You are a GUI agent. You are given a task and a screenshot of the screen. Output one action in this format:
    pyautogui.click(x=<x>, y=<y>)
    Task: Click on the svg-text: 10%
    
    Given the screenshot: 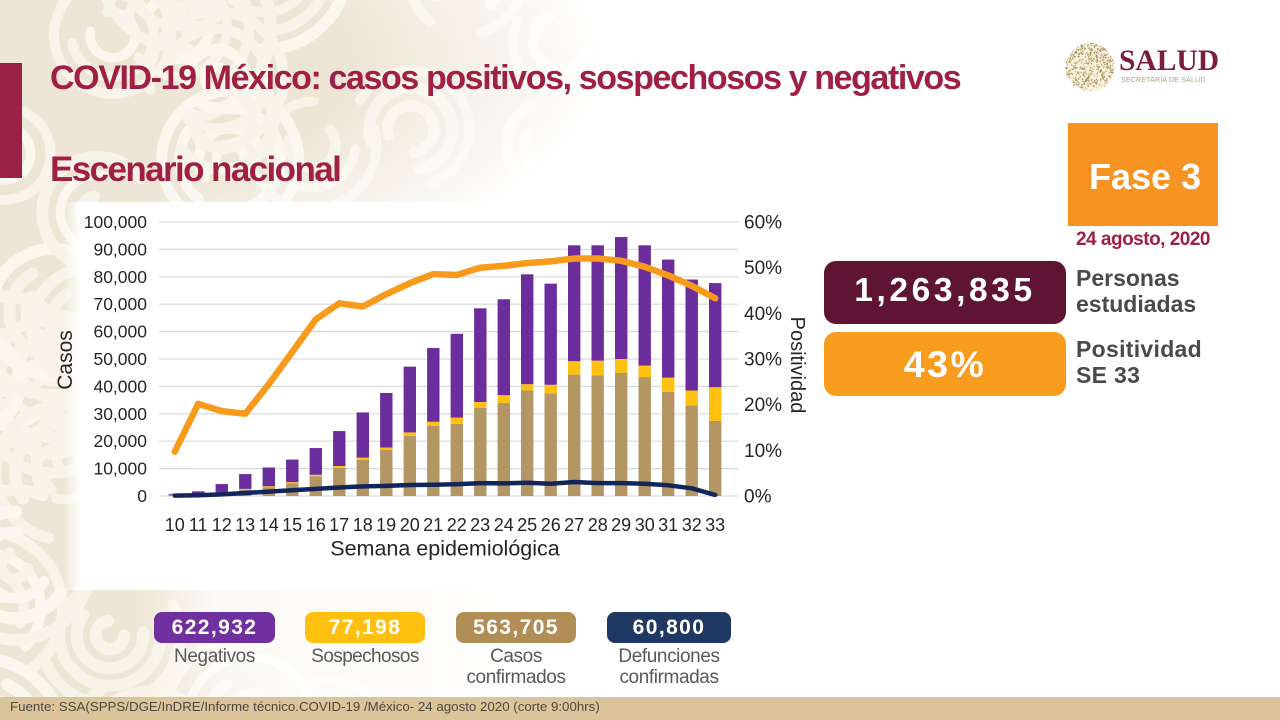 What is the action you would take?
    pyautogui.click(x=763, y=451)
    